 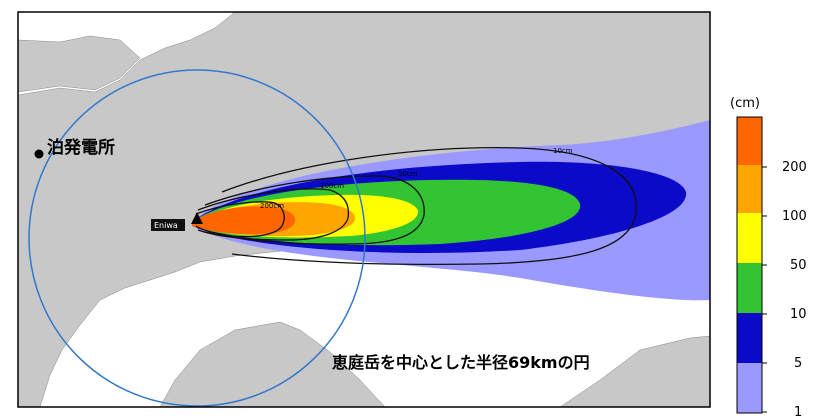 What do you see at coordinates (429, 206) in the screenshot?
I see `contour-line-10cm` at bounding box center [429, 206].